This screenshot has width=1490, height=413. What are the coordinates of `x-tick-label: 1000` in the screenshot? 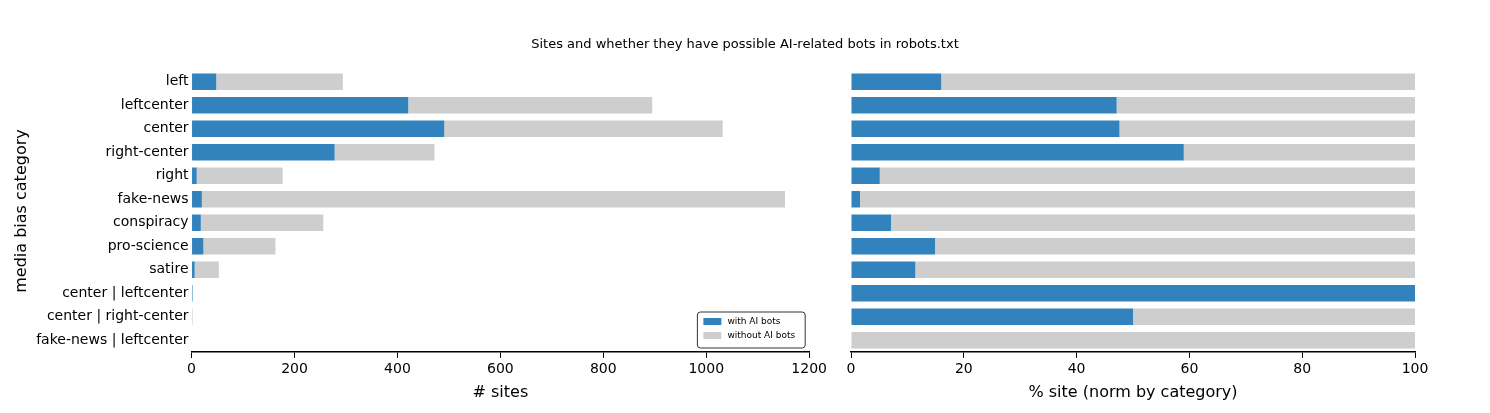 It's located at (706, 368).